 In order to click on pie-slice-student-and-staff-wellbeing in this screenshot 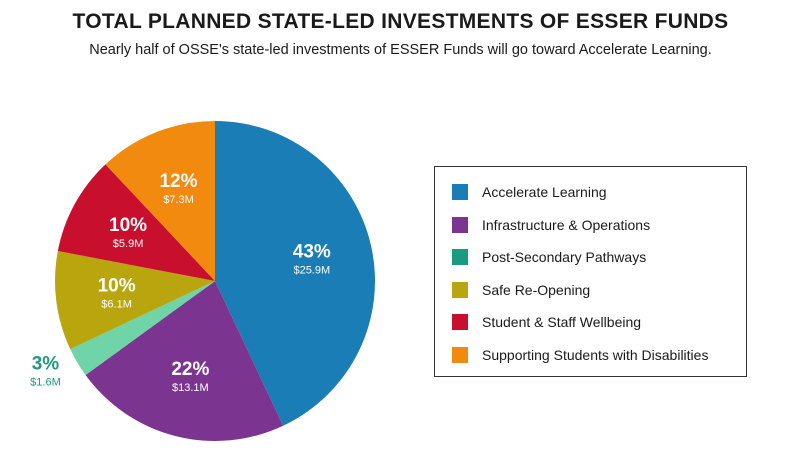, I will do `click(136, 222)`.